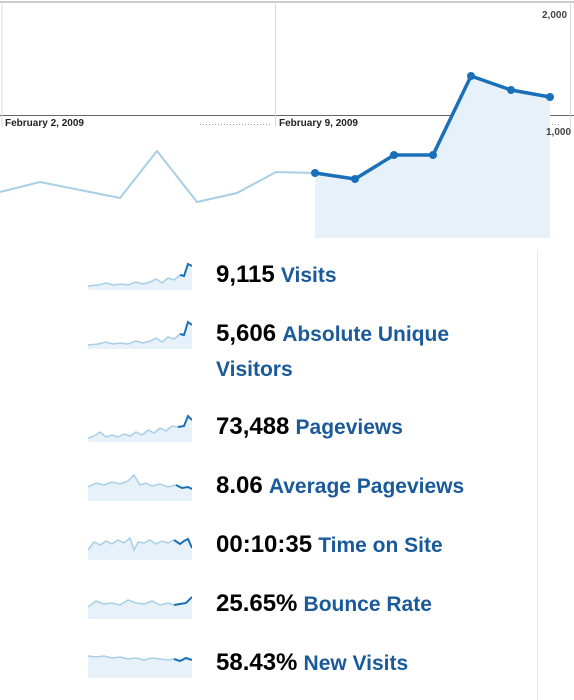  What do you see at coordinates (356, 663) in the screenshot?
I see `metric-label-link: New Visits` at bounding box center [356, 663].